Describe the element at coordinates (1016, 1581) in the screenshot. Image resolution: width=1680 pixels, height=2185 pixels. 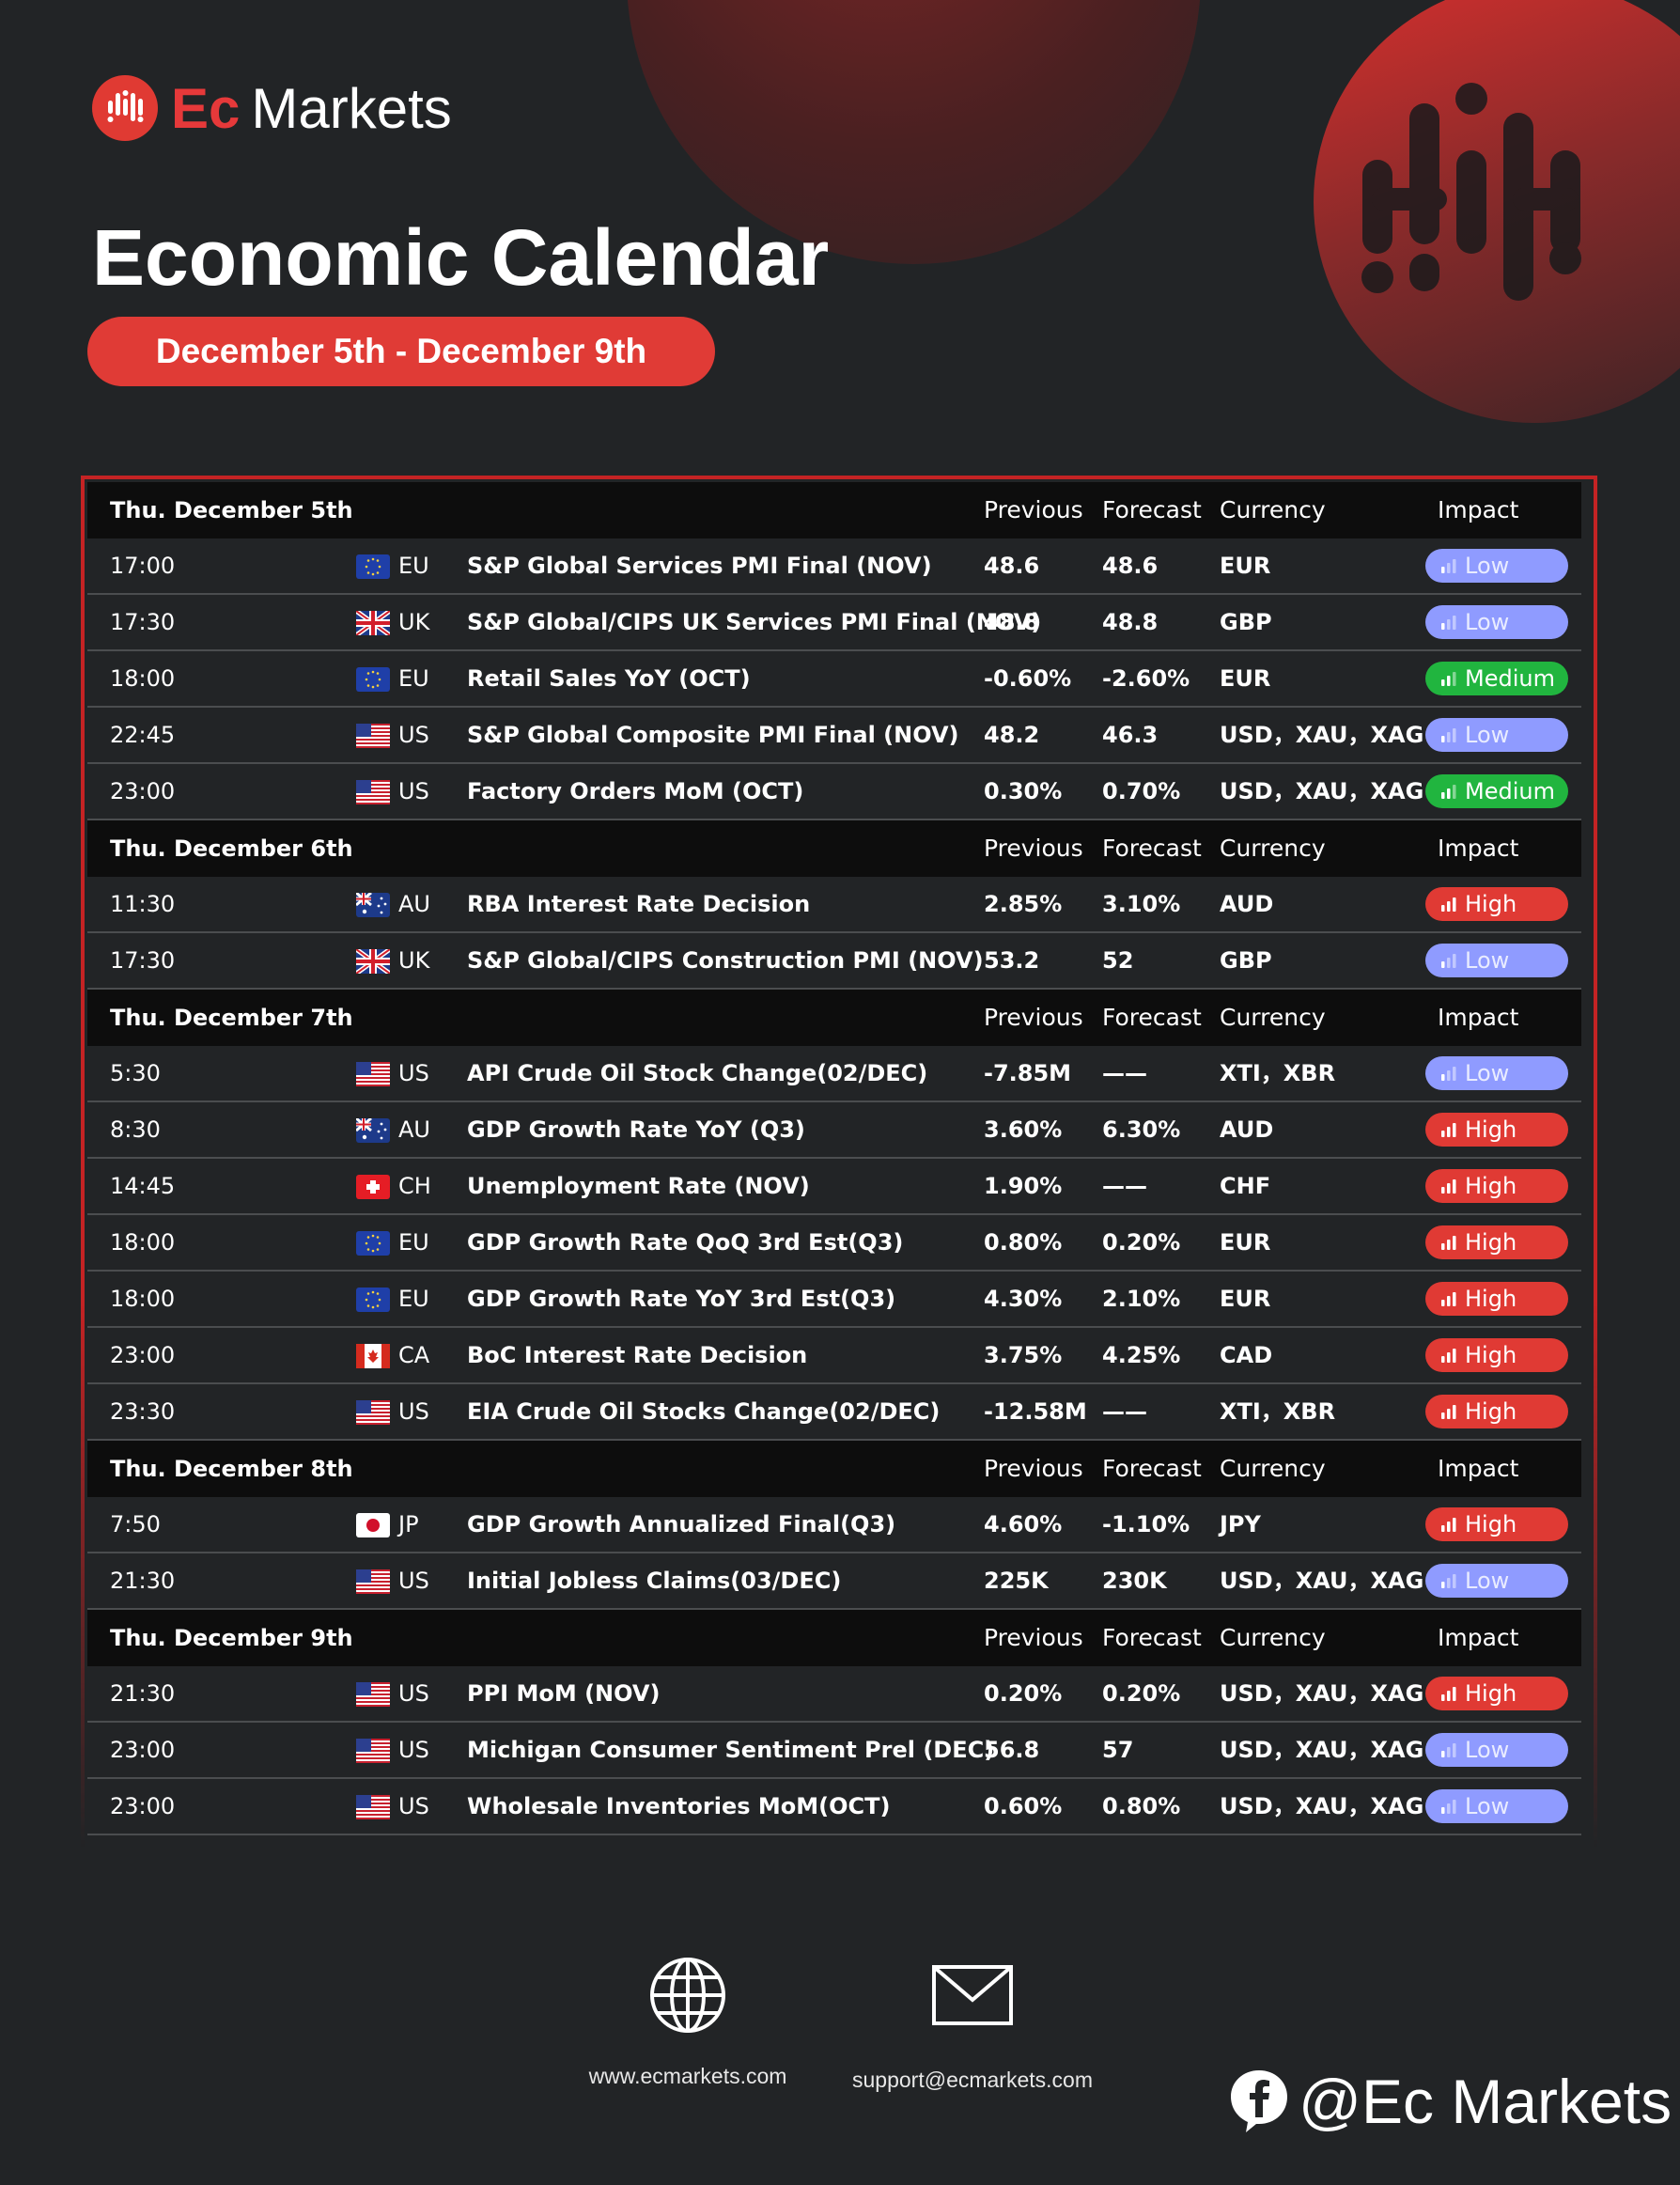
I see `event-previous: 225K` at that location.